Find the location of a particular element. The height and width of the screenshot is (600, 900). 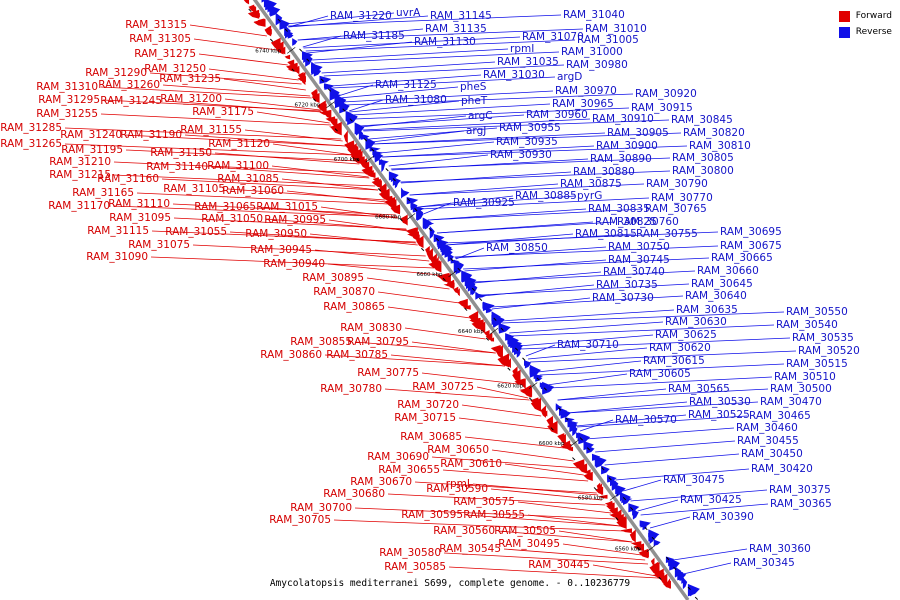

reverse-gene-label: RAM_31010 is located at coordinates (616, 29).